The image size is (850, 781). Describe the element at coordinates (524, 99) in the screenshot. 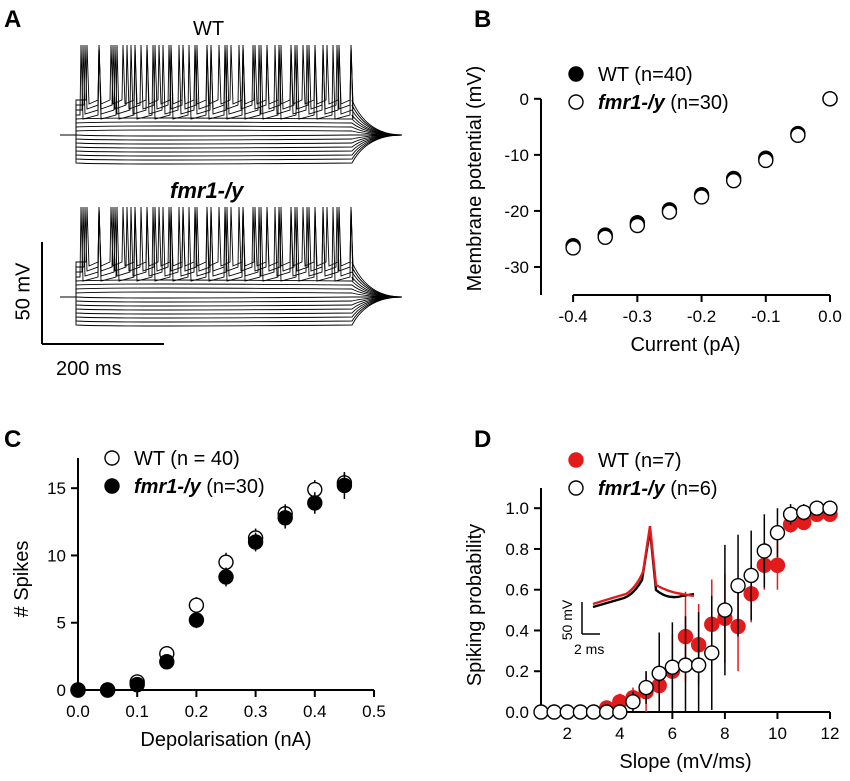

I see `y-tick-label: 0` at that location.